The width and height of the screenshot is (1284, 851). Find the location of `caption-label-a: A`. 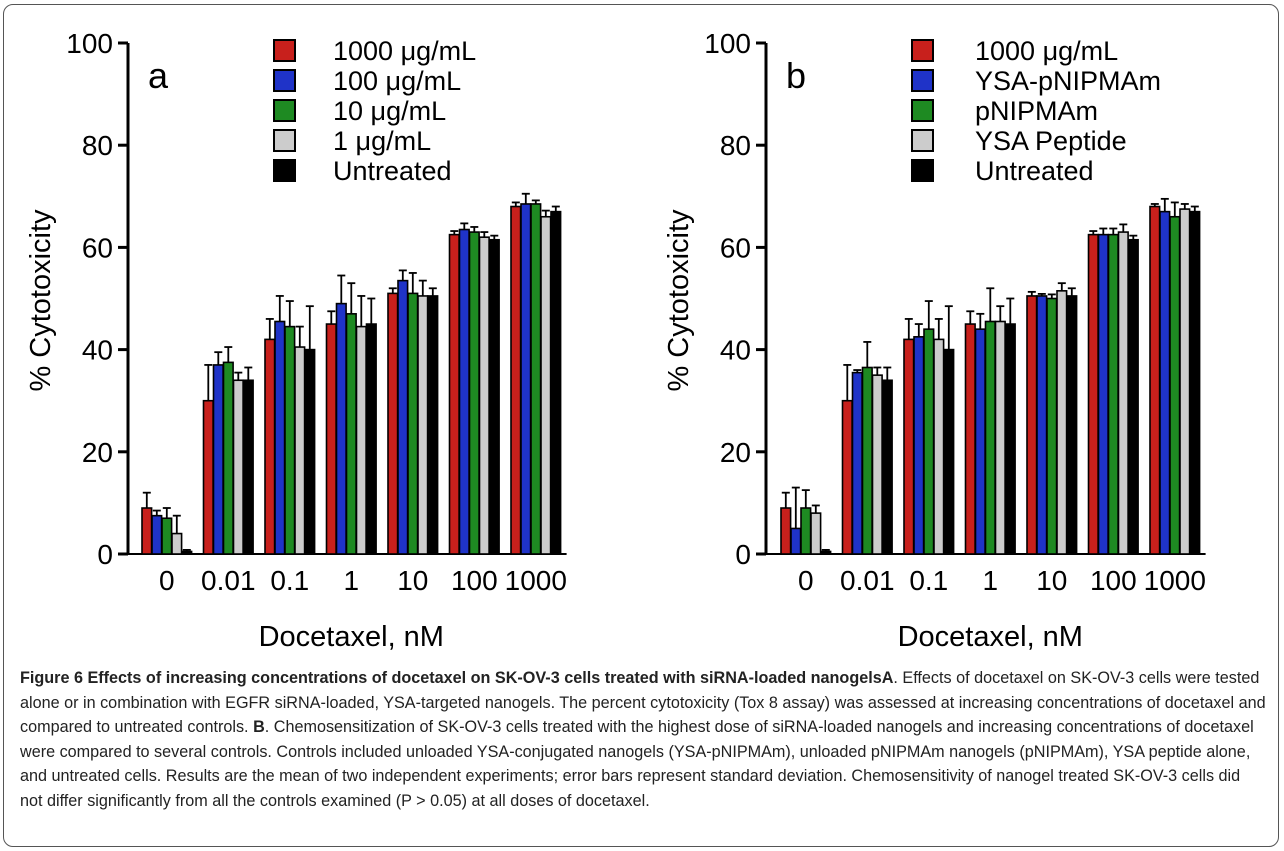

caption-label-a: A is located at coordinates (887, 678).